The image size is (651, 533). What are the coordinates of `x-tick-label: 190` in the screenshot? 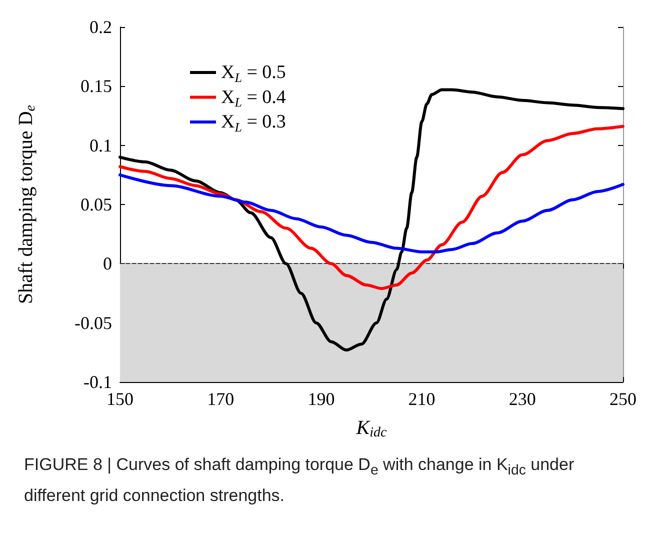 It's located at (321, 399).